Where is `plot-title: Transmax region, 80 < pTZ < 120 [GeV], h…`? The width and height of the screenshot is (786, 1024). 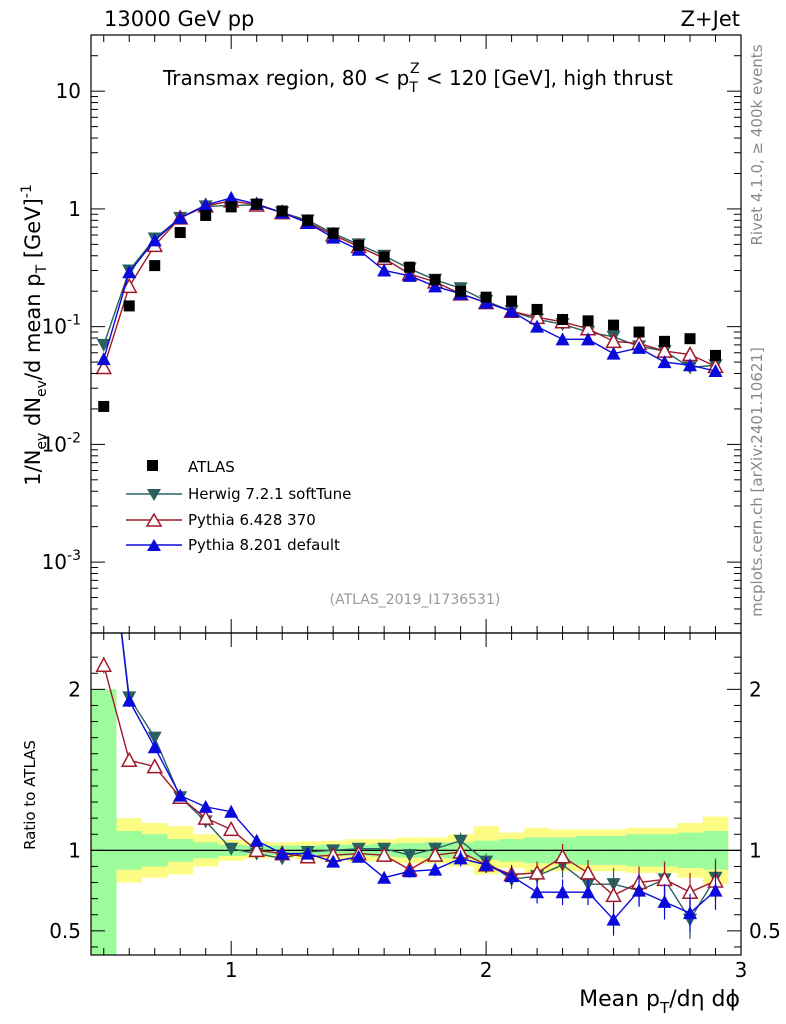
plot-title: Transmax region, 80 < pTZ < 120 [GeV], h… is located at coordinates (417, 78).